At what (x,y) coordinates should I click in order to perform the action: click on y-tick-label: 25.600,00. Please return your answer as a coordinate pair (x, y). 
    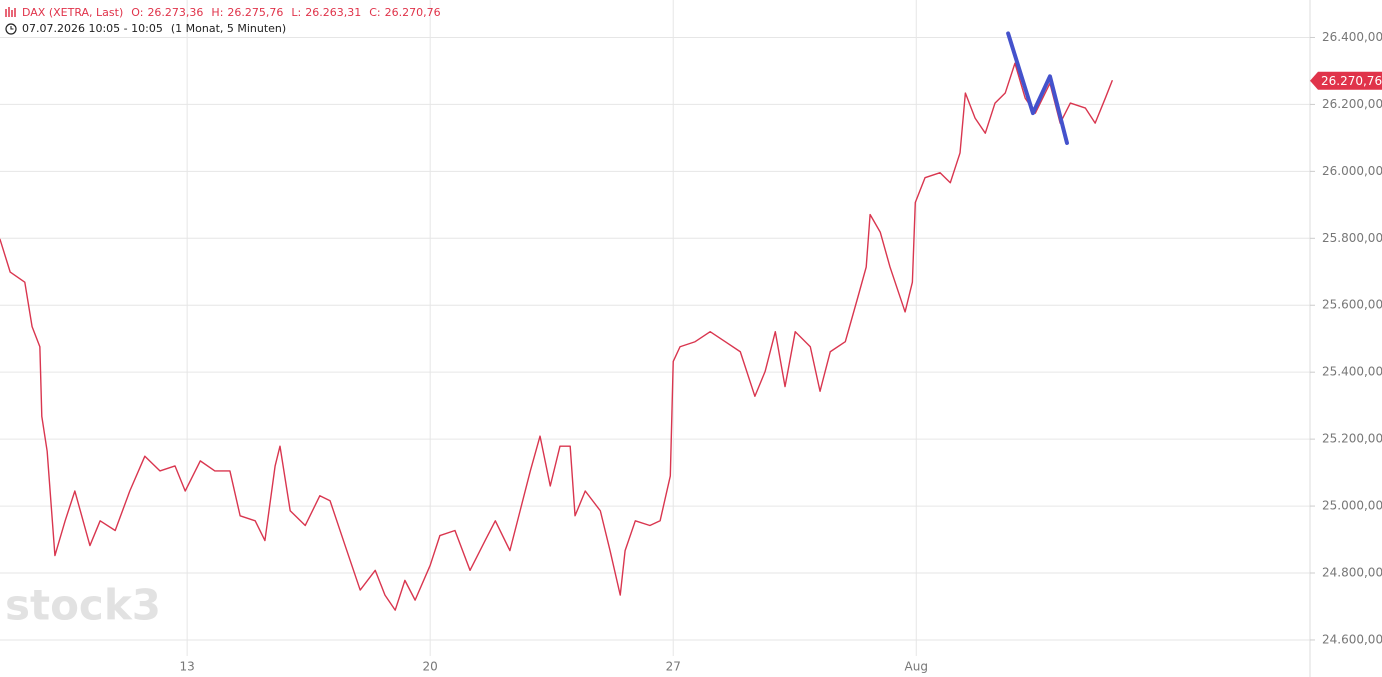
    Looking at the image, I should click on (1352, 305).